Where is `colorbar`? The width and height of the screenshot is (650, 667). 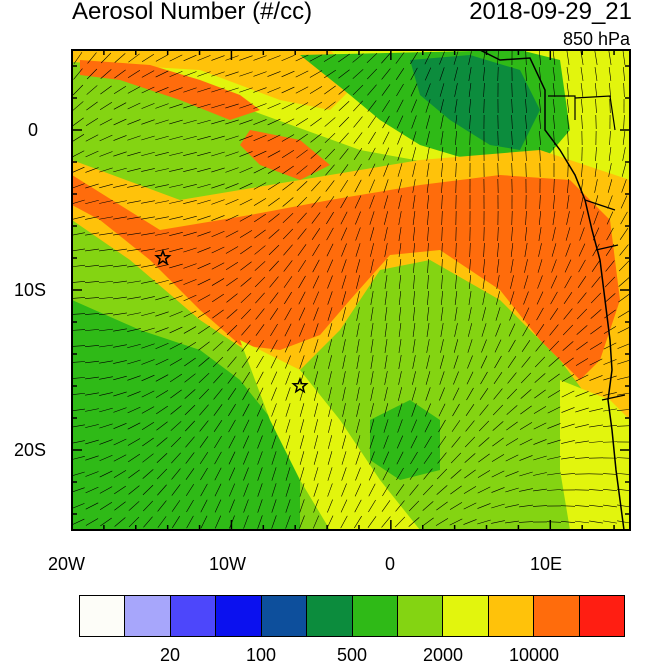
colorbar is located at coordinates (352, 616).